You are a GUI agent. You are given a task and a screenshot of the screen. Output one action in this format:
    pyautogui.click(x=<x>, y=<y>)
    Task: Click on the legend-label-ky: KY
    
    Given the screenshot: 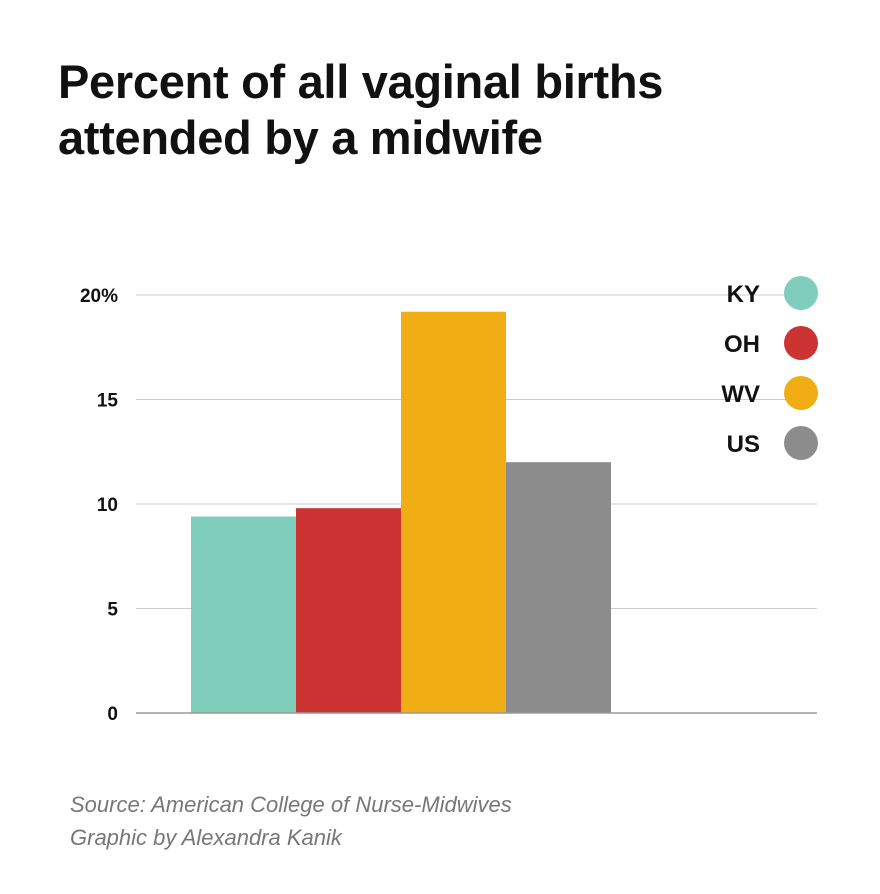 What is the action you would take?
    pyautogui.click(x=743, y=294)
    